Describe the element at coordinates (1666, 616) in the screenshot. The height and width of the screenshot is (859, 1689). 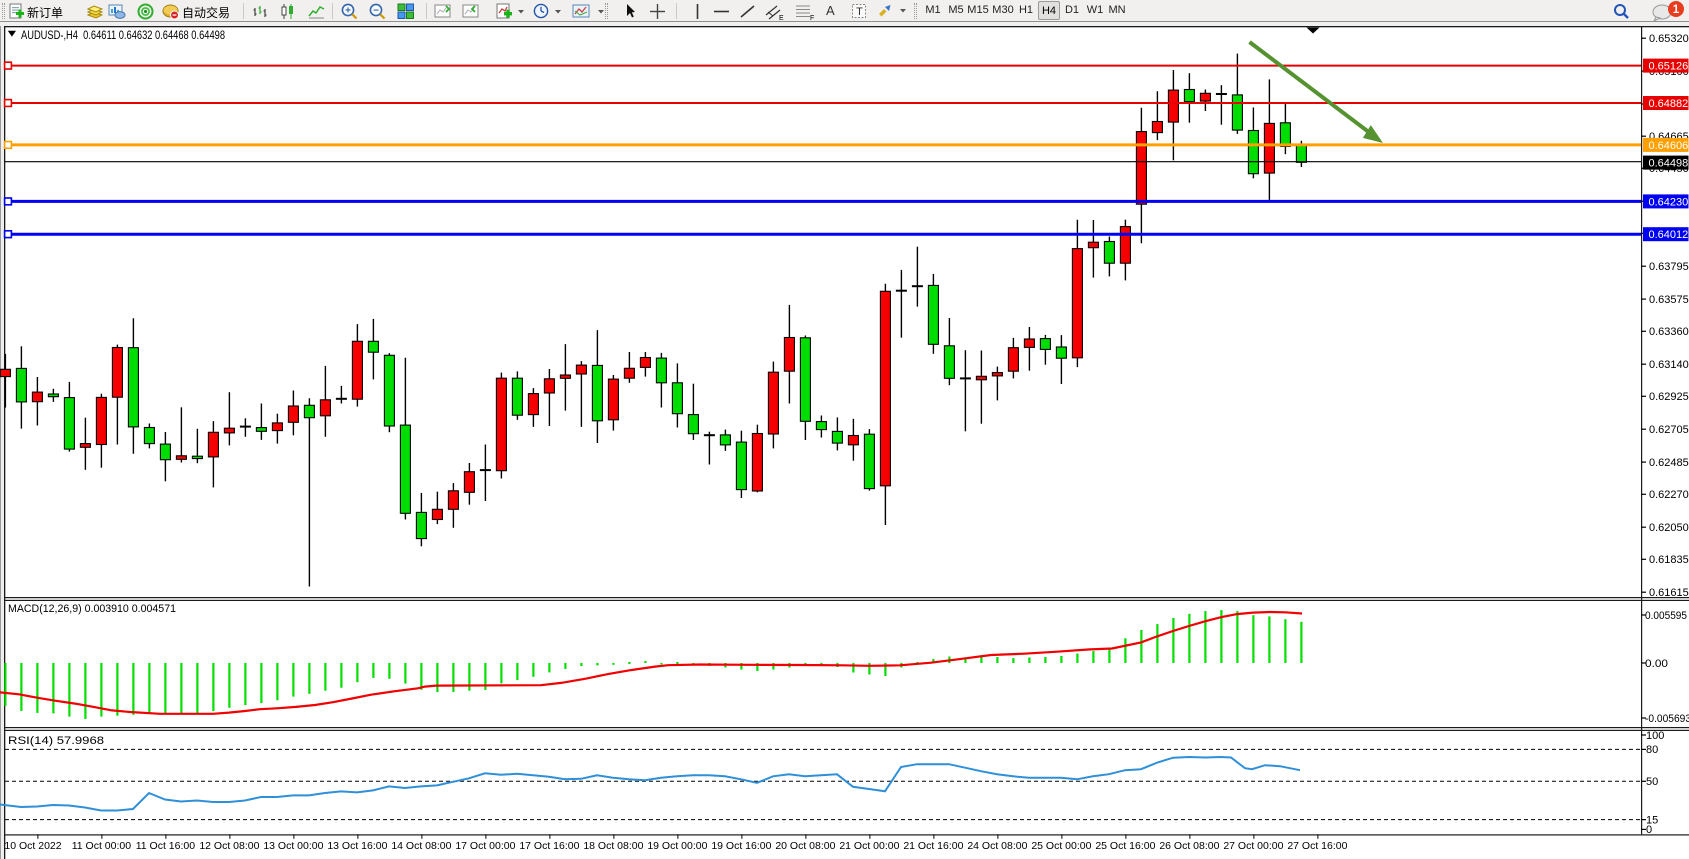
I see `svg-text: 0.005595` at that location.